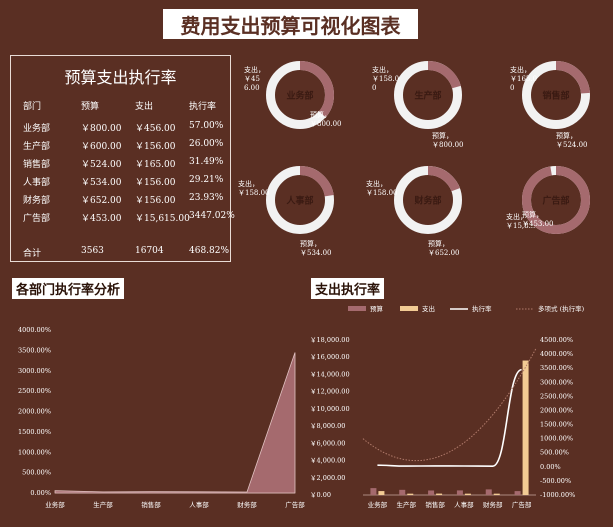 The image size is (613, 527). Describe the element at coordinates (37, 219) in the screenshot. I see `cell: 广告部` at that location.